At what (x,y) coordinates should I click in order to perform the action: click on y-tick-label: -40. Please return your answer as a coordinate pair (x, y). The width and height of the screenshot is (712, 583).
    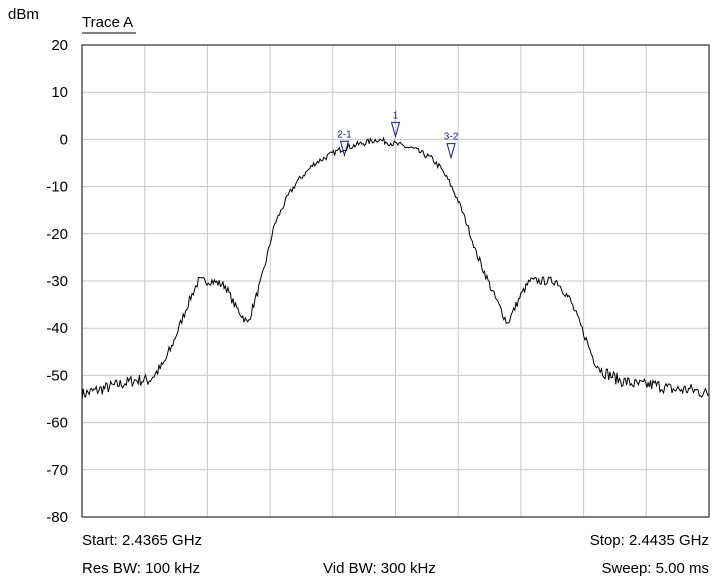
    Looking at the image, I should click on (57, 328).